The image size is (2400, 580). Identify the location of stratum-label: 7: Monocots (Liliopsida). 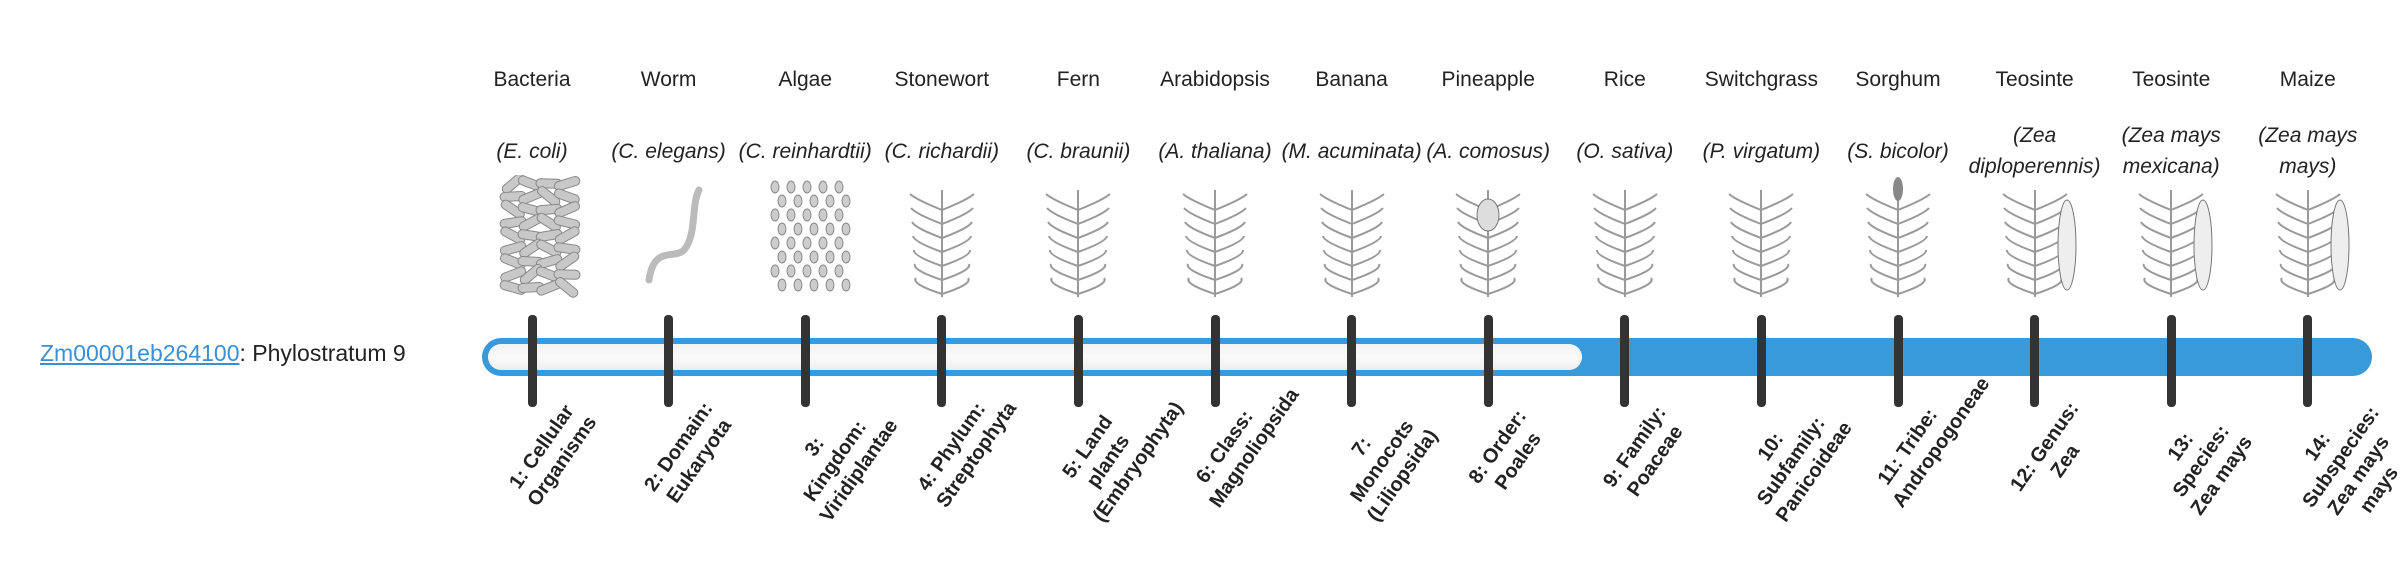
(1393, 471).